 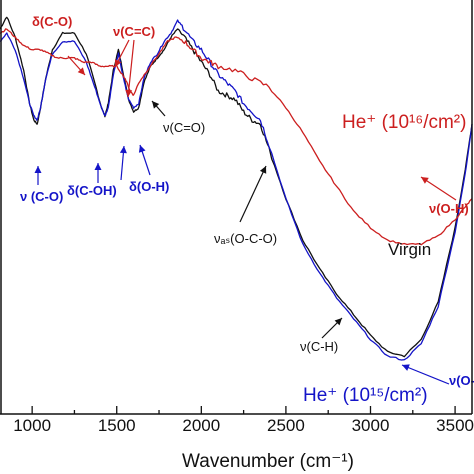 What do you see at coordinates (201, 425) in the screenshot?
I see `x-tick-label: 2000` at bounding box center [201, 425].